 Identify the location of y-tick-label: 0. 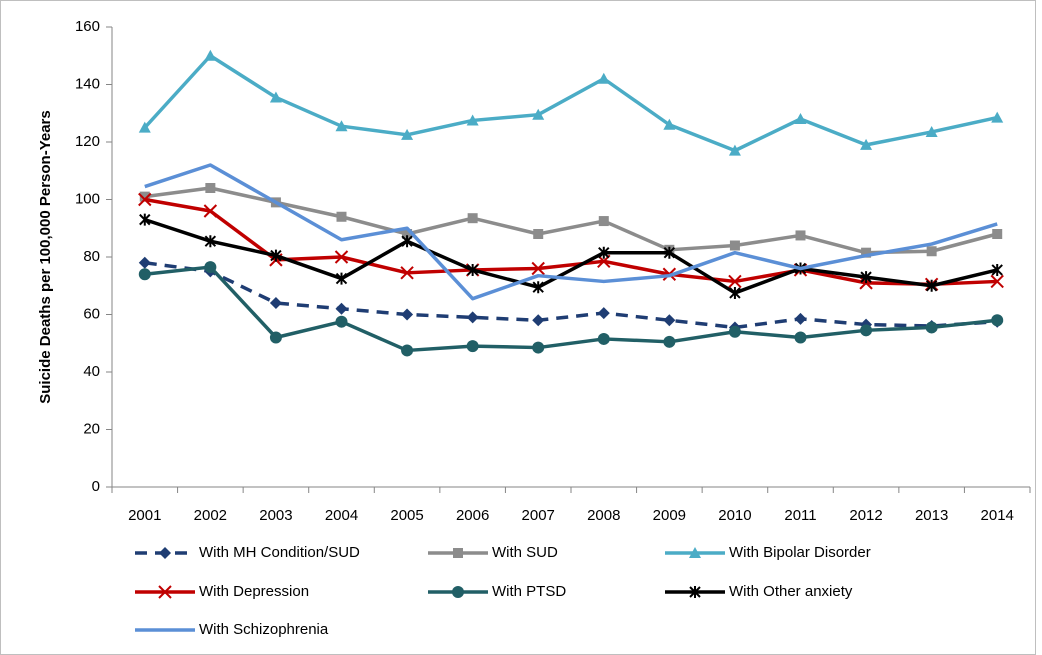
(96, 486).